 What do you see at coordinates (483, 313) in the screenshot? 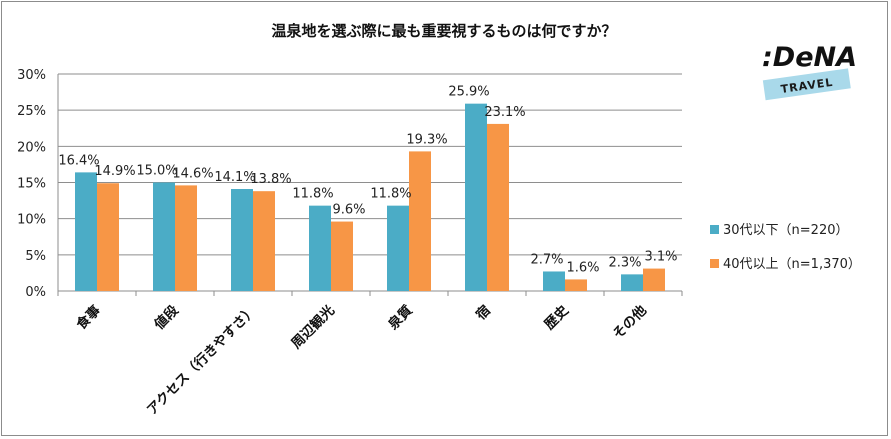
I see `x-category-label: 宿` at bounding box center [483, 313].